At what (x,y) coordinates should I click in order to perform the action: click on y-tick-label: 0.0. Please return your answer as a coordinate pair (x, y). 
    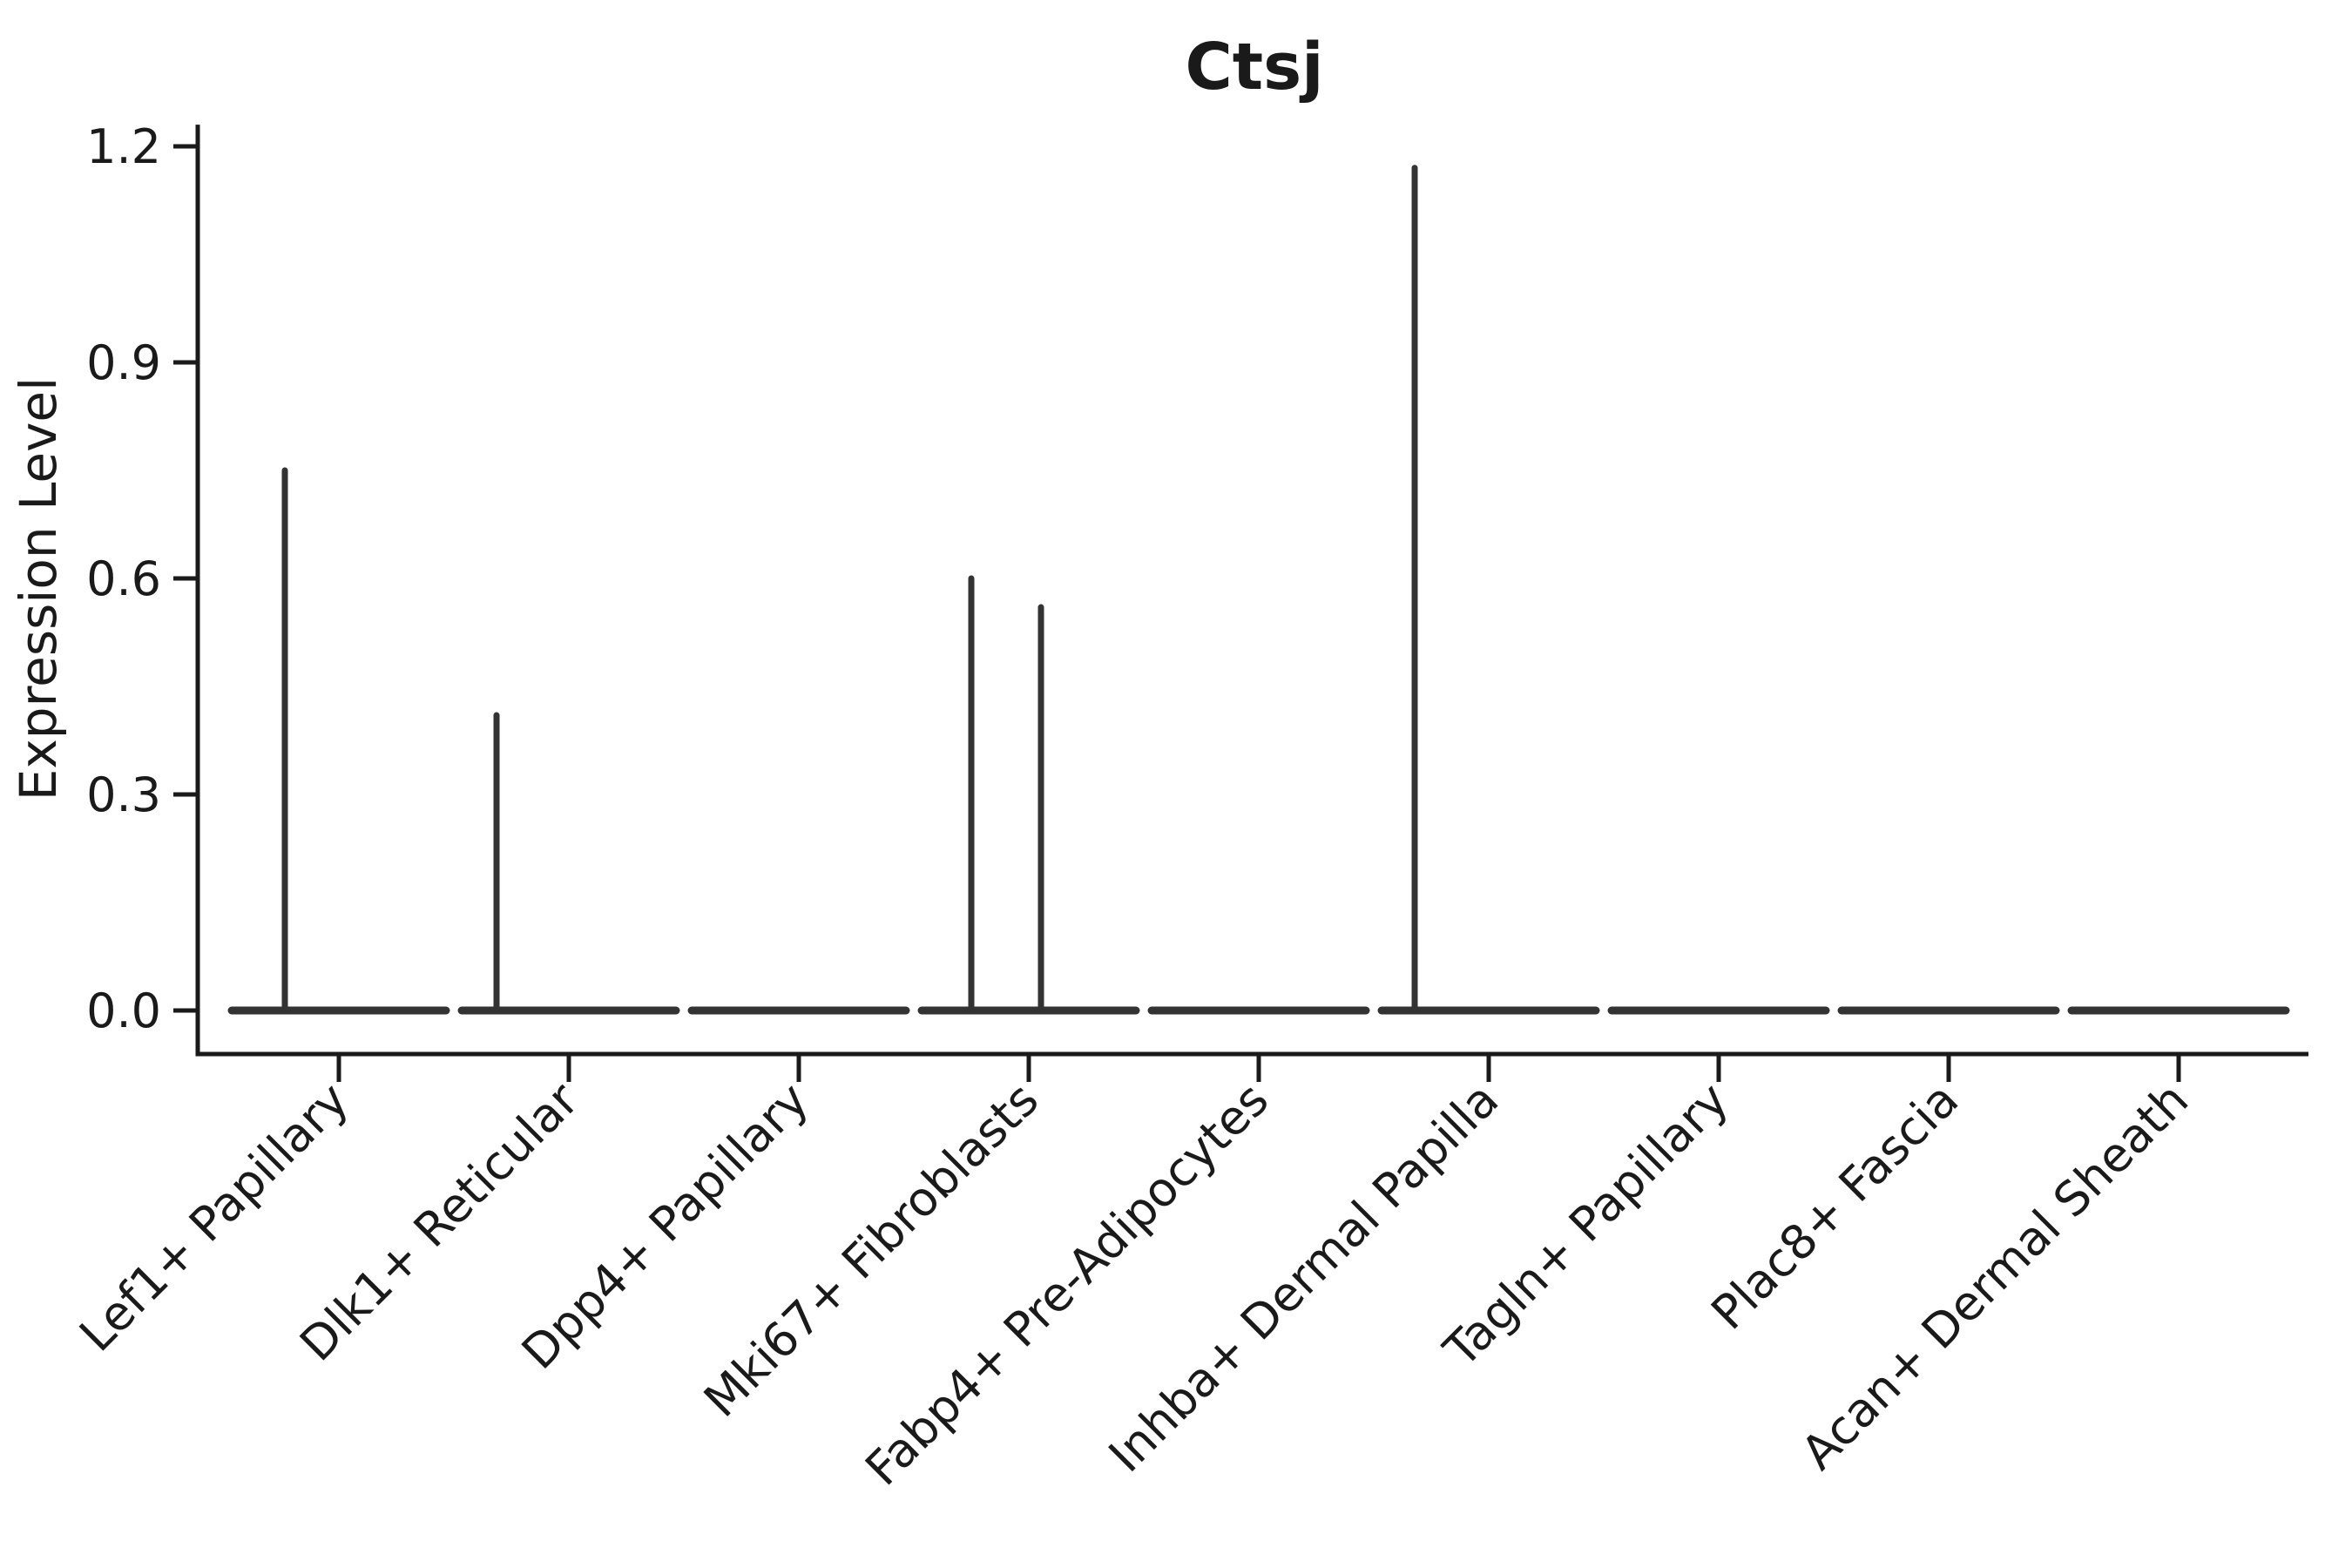
    Looking at the image, I should click on (124, 1011).